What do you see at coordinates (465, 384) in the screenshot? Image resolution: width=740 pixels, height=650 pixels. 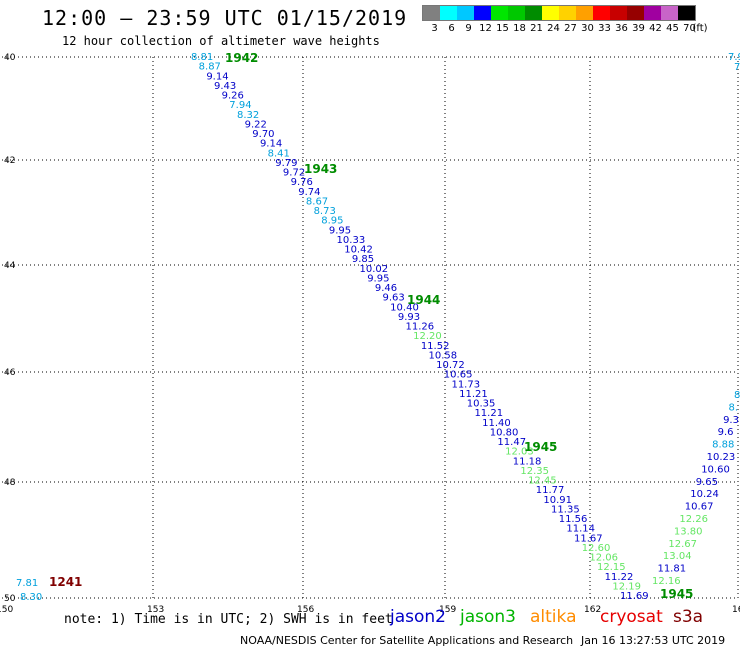 I see `wave-height-value: 11.73` at bounding box center [465, 384].